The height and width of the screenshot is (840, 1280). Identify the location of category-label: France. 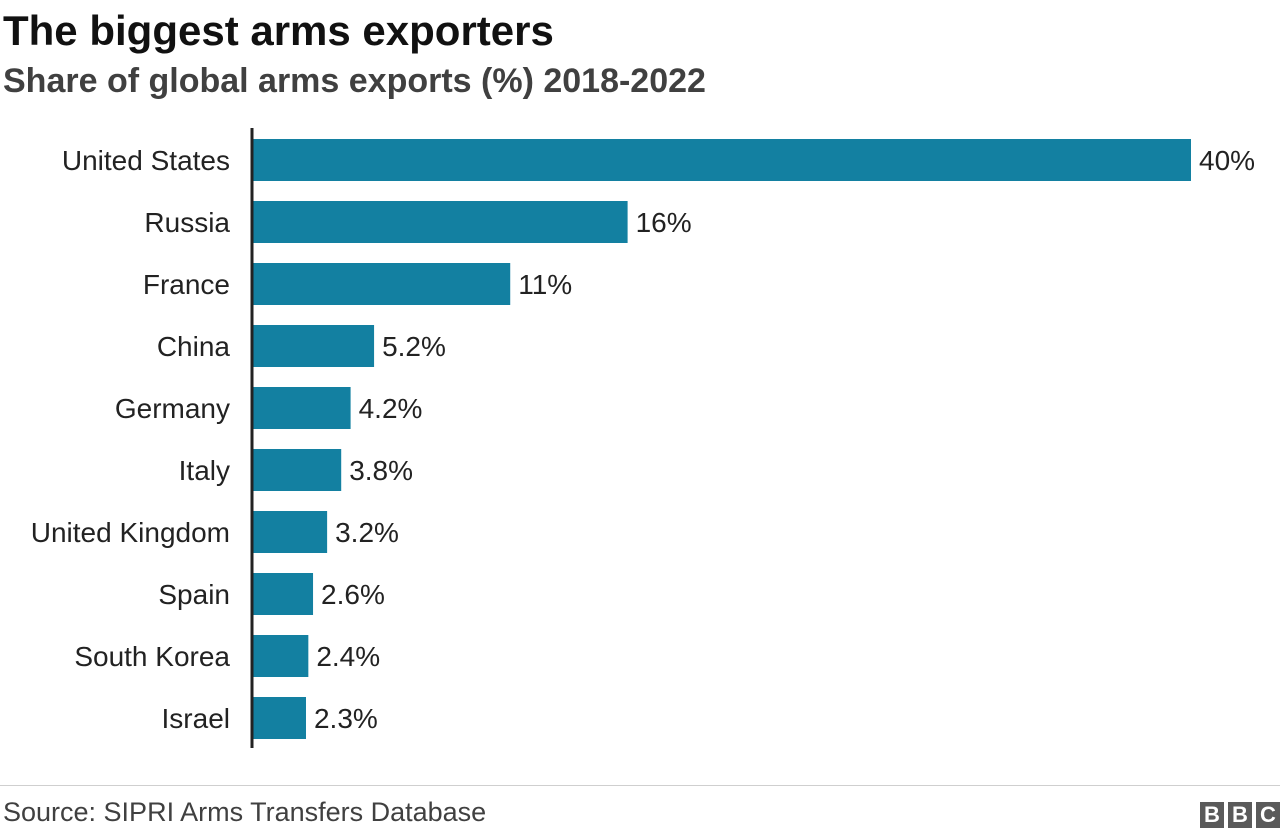
(186, 284).